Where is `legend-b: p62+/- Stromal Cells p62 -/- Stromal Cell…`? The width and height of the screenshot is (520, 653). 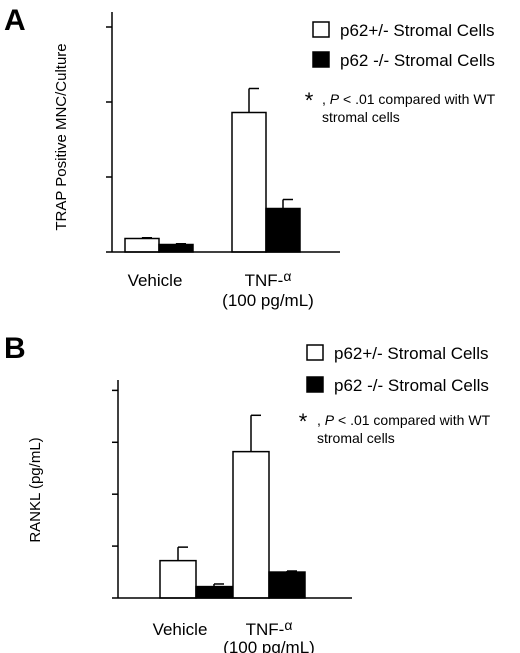 legend-b: p62+/- Stromal Cells p62 -/- Stromal Cell… is located at coordinates (397, 369).